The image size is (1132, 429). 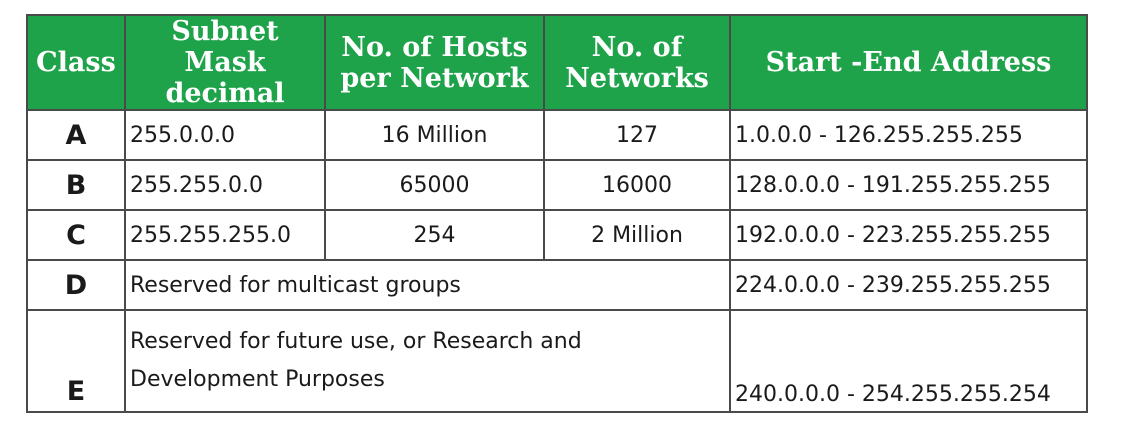 I want to click on class-cell: C, so click(x=76, y=235).